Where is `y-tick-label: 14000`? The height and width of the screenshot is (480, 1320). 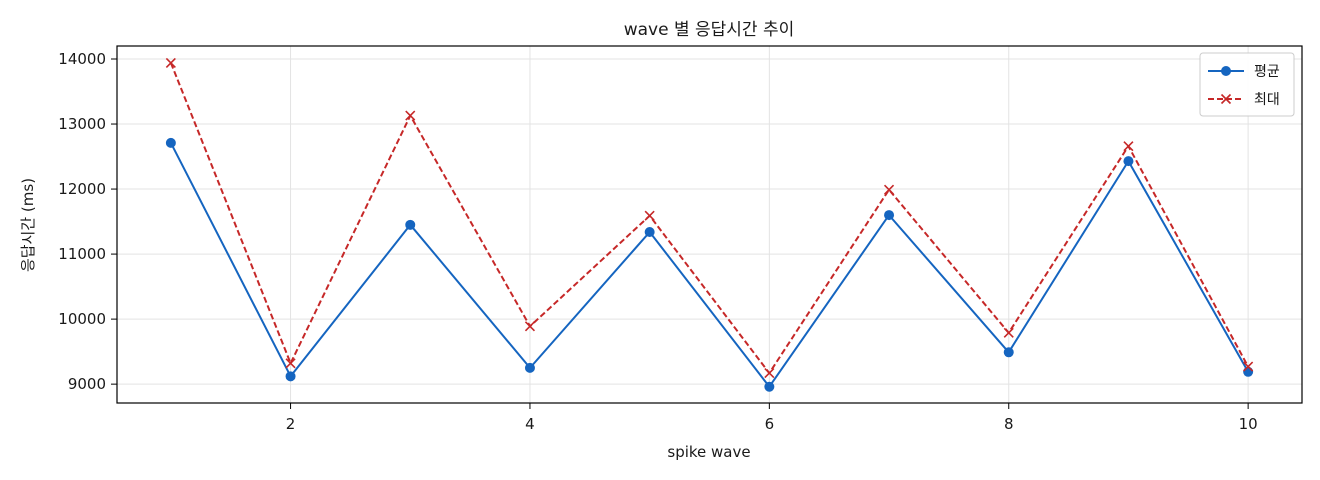 y-tick-label: 14000 is located at coordinates (82, 59).